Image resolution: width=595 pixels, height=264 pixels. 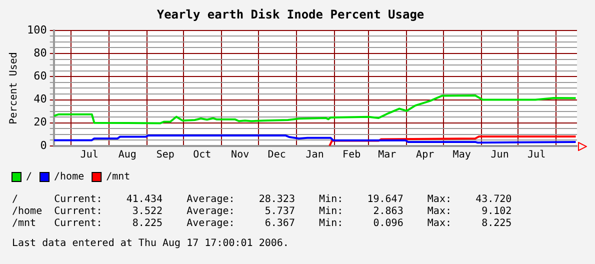 What do you see at coordinates (118, 177) in the screenshot?
I see `legend-label: /mnt` at bounding box center [118, 177].